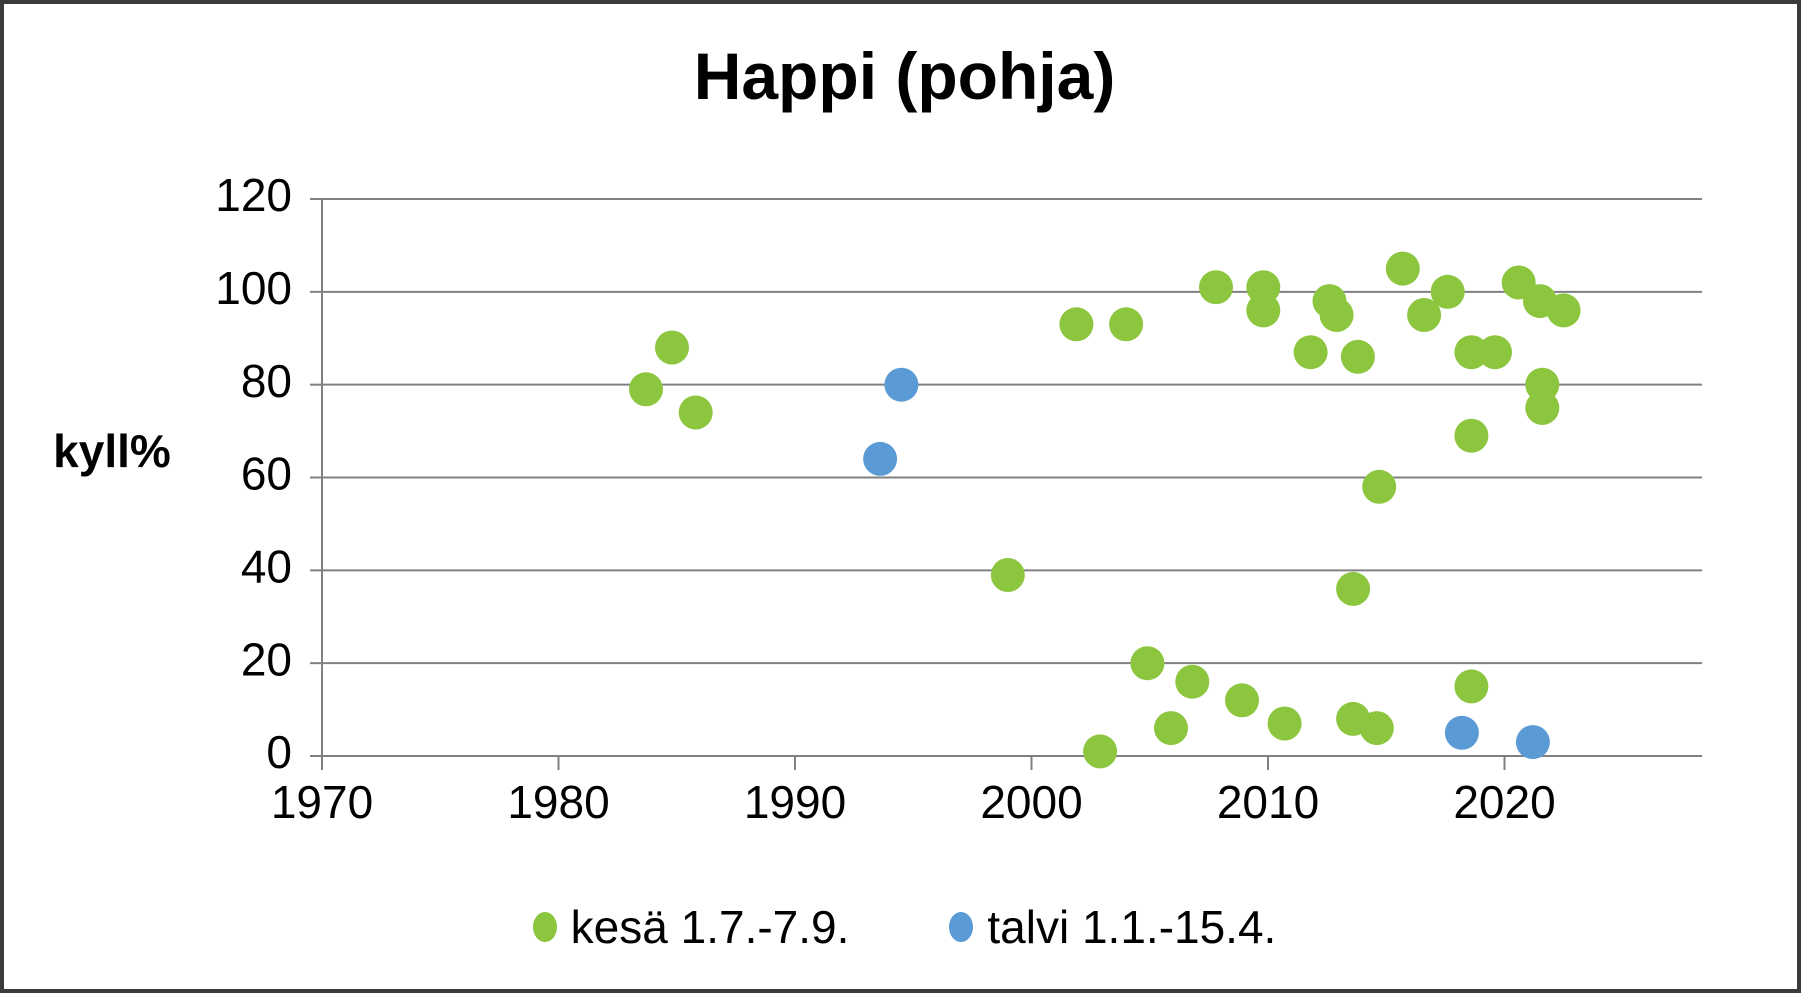 The image size is (1801, 993). Describe the element at coordinates (544, 927) in the screenshot. I see `summer-series-marker-icon` at that location.